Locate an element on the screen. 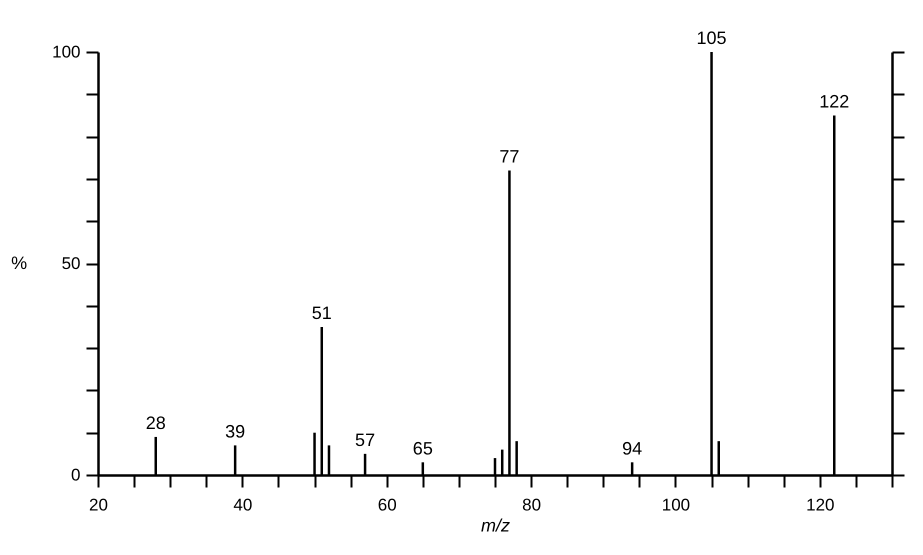 The image size is (923, 555). y-tick-label: 50 is located at coordinates (71, 263).